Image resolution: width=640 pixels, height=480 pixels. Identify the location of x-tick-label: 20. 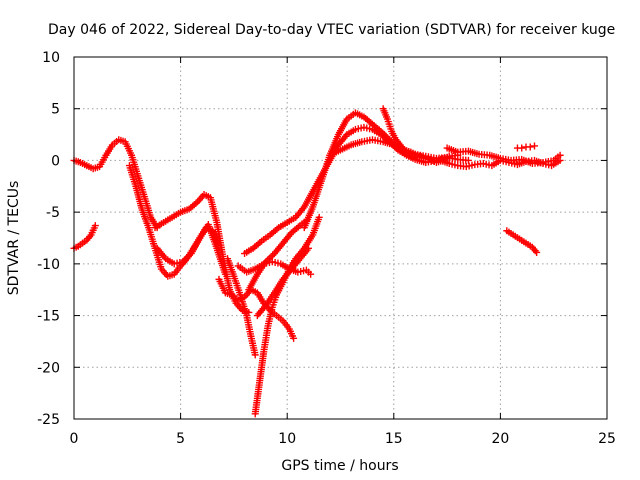
(500, 439).